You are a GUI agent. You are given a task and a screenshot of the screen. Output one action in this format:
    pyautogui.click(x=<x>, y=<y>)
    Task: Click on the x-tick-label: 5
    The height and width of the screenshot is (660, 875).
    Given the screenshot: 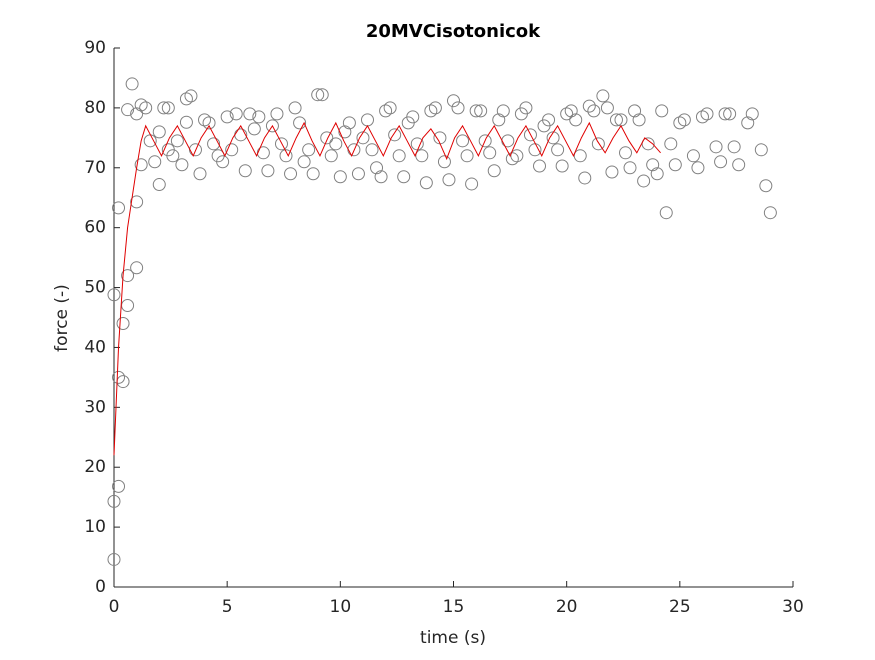 What is the action you would take?
    pyautogui.click(x=227, y=607)
    